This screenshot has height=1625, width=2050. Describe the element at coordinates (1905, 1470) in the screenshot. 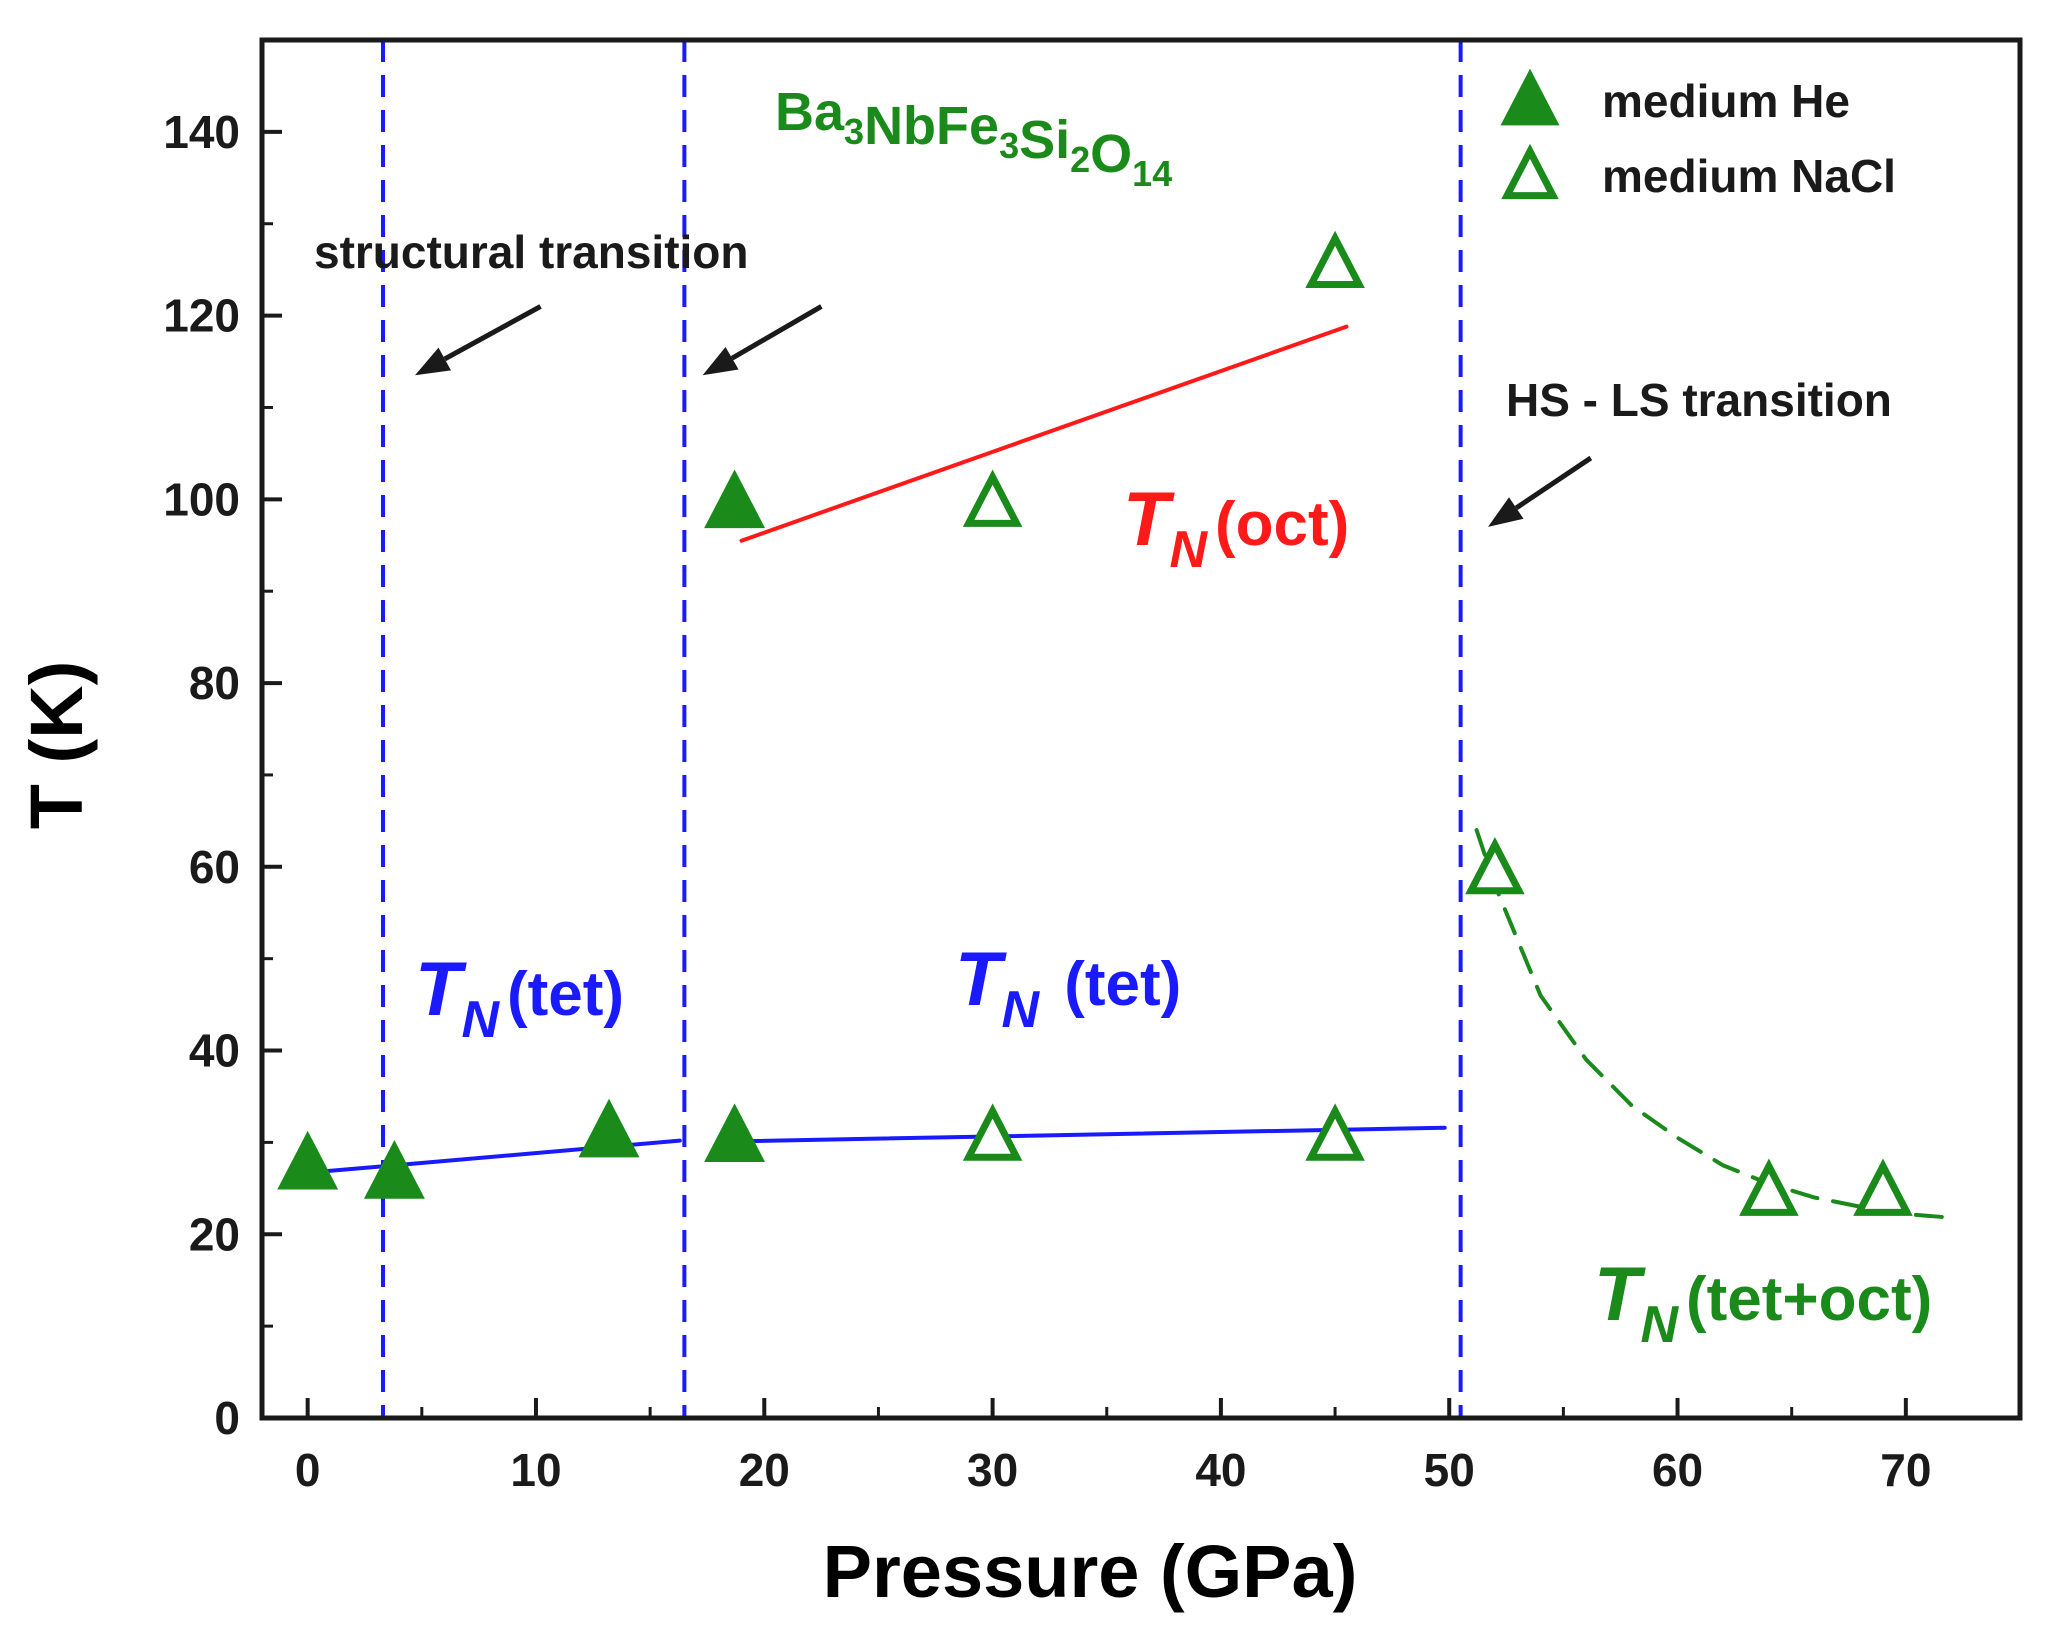

I see `x-tick-label: 70` at that location.